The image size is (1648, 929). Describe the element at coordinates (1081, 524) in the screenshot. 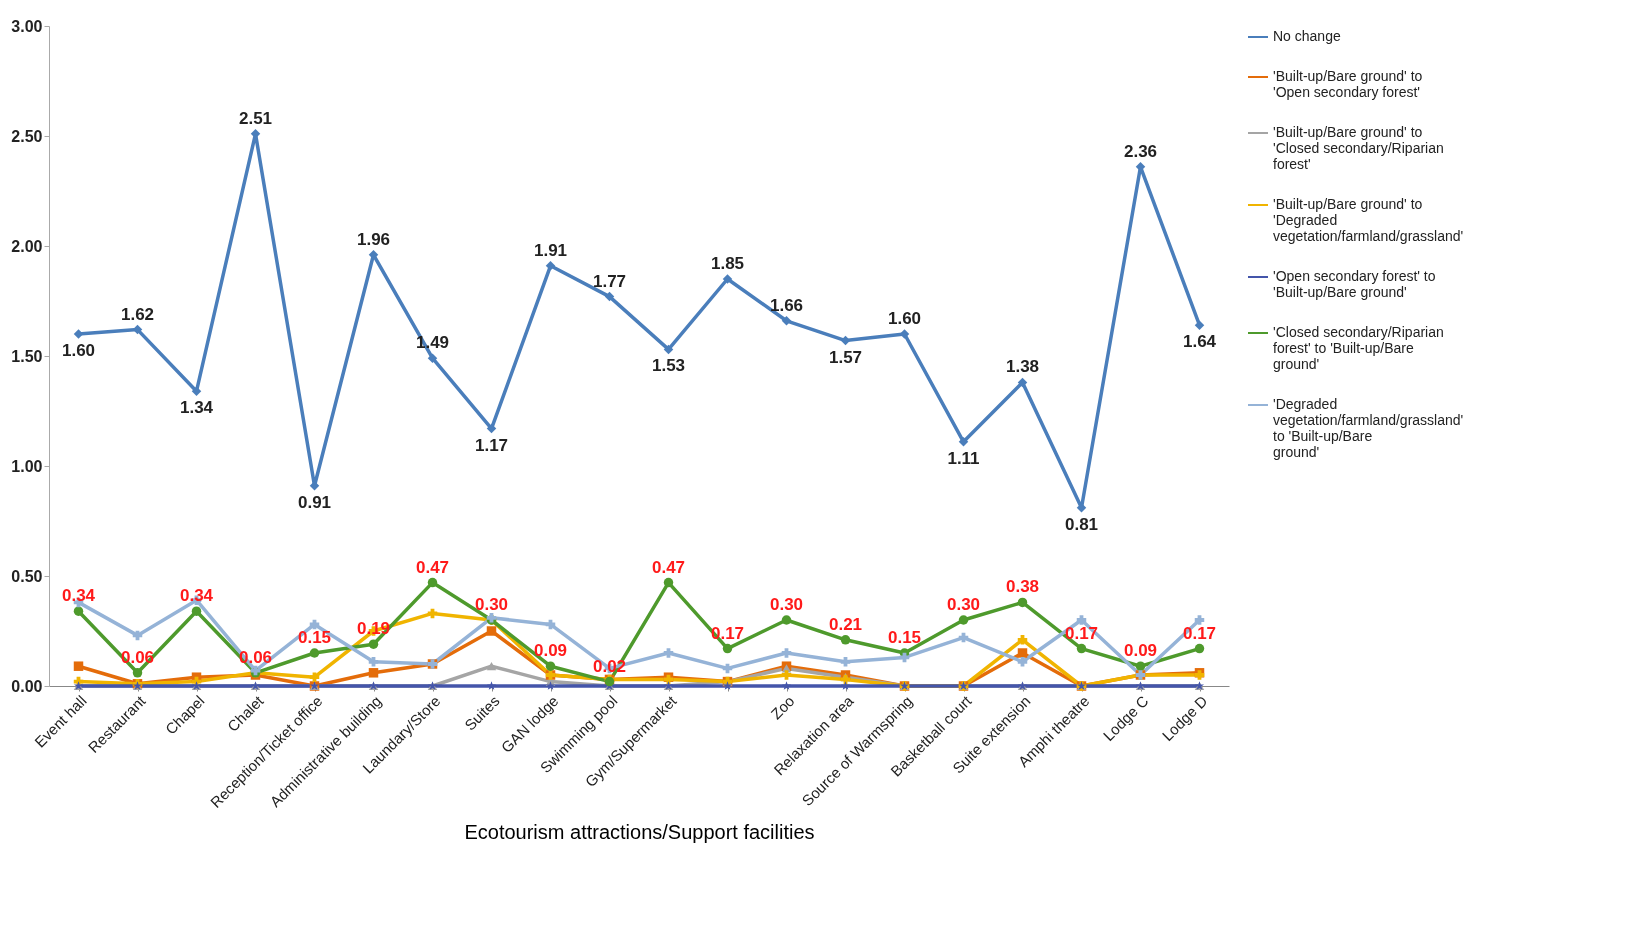

I see `data-label: 0.81` at that location.